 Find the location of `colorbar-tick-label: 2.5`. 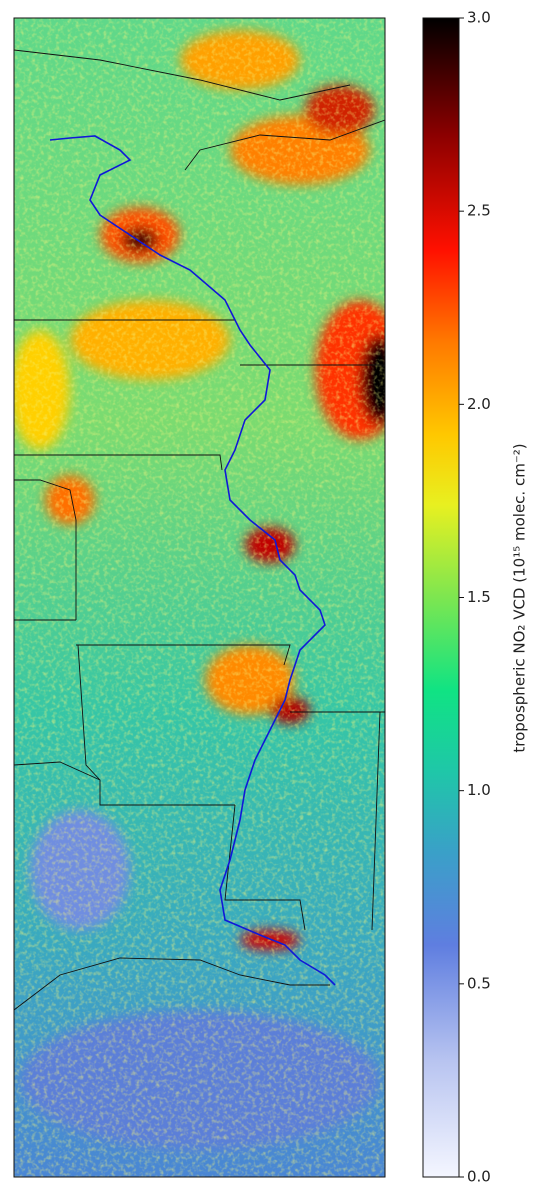

colorbar-tick-label: 2.5 is located at coordinates (479, 211).